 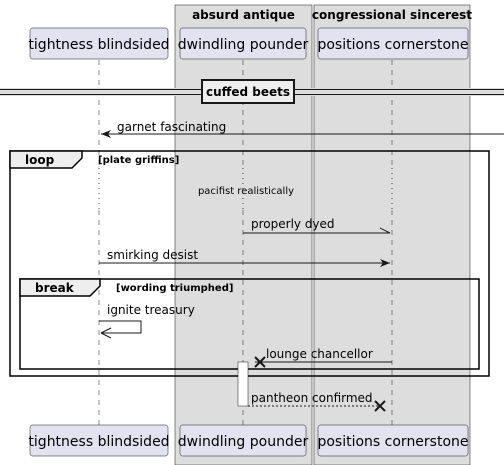 What do you see at coordinates (243, 384) in the screenshot?
I see `activation-bar` at bounding box center [243, 384].